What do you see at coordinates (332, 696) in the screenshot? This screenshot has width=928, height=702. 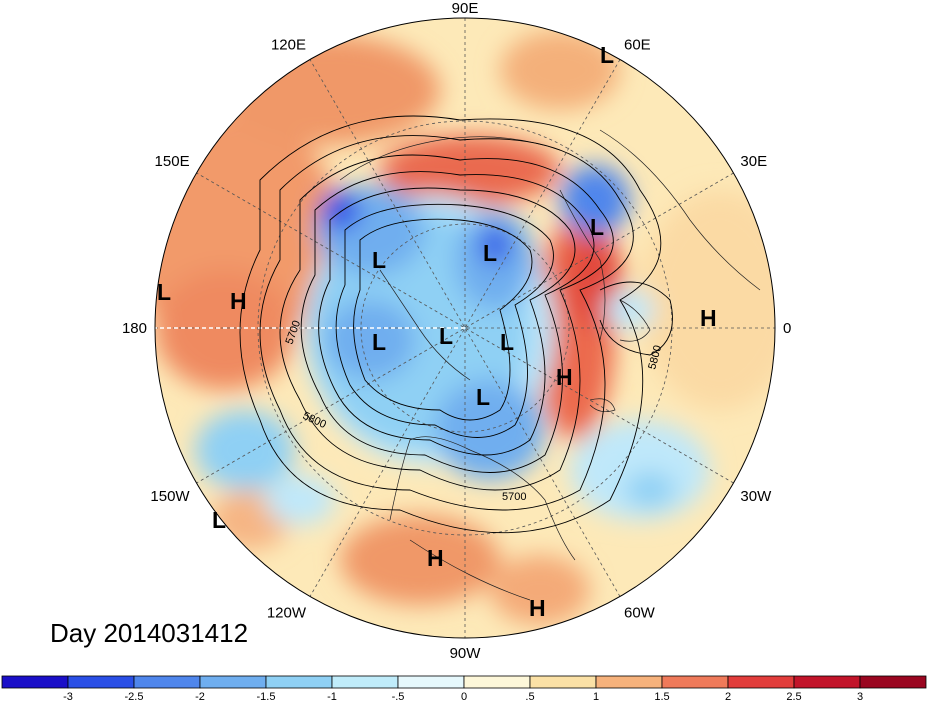 I see `colorbar-tick-label: -1` at bounding box center [332, 696].